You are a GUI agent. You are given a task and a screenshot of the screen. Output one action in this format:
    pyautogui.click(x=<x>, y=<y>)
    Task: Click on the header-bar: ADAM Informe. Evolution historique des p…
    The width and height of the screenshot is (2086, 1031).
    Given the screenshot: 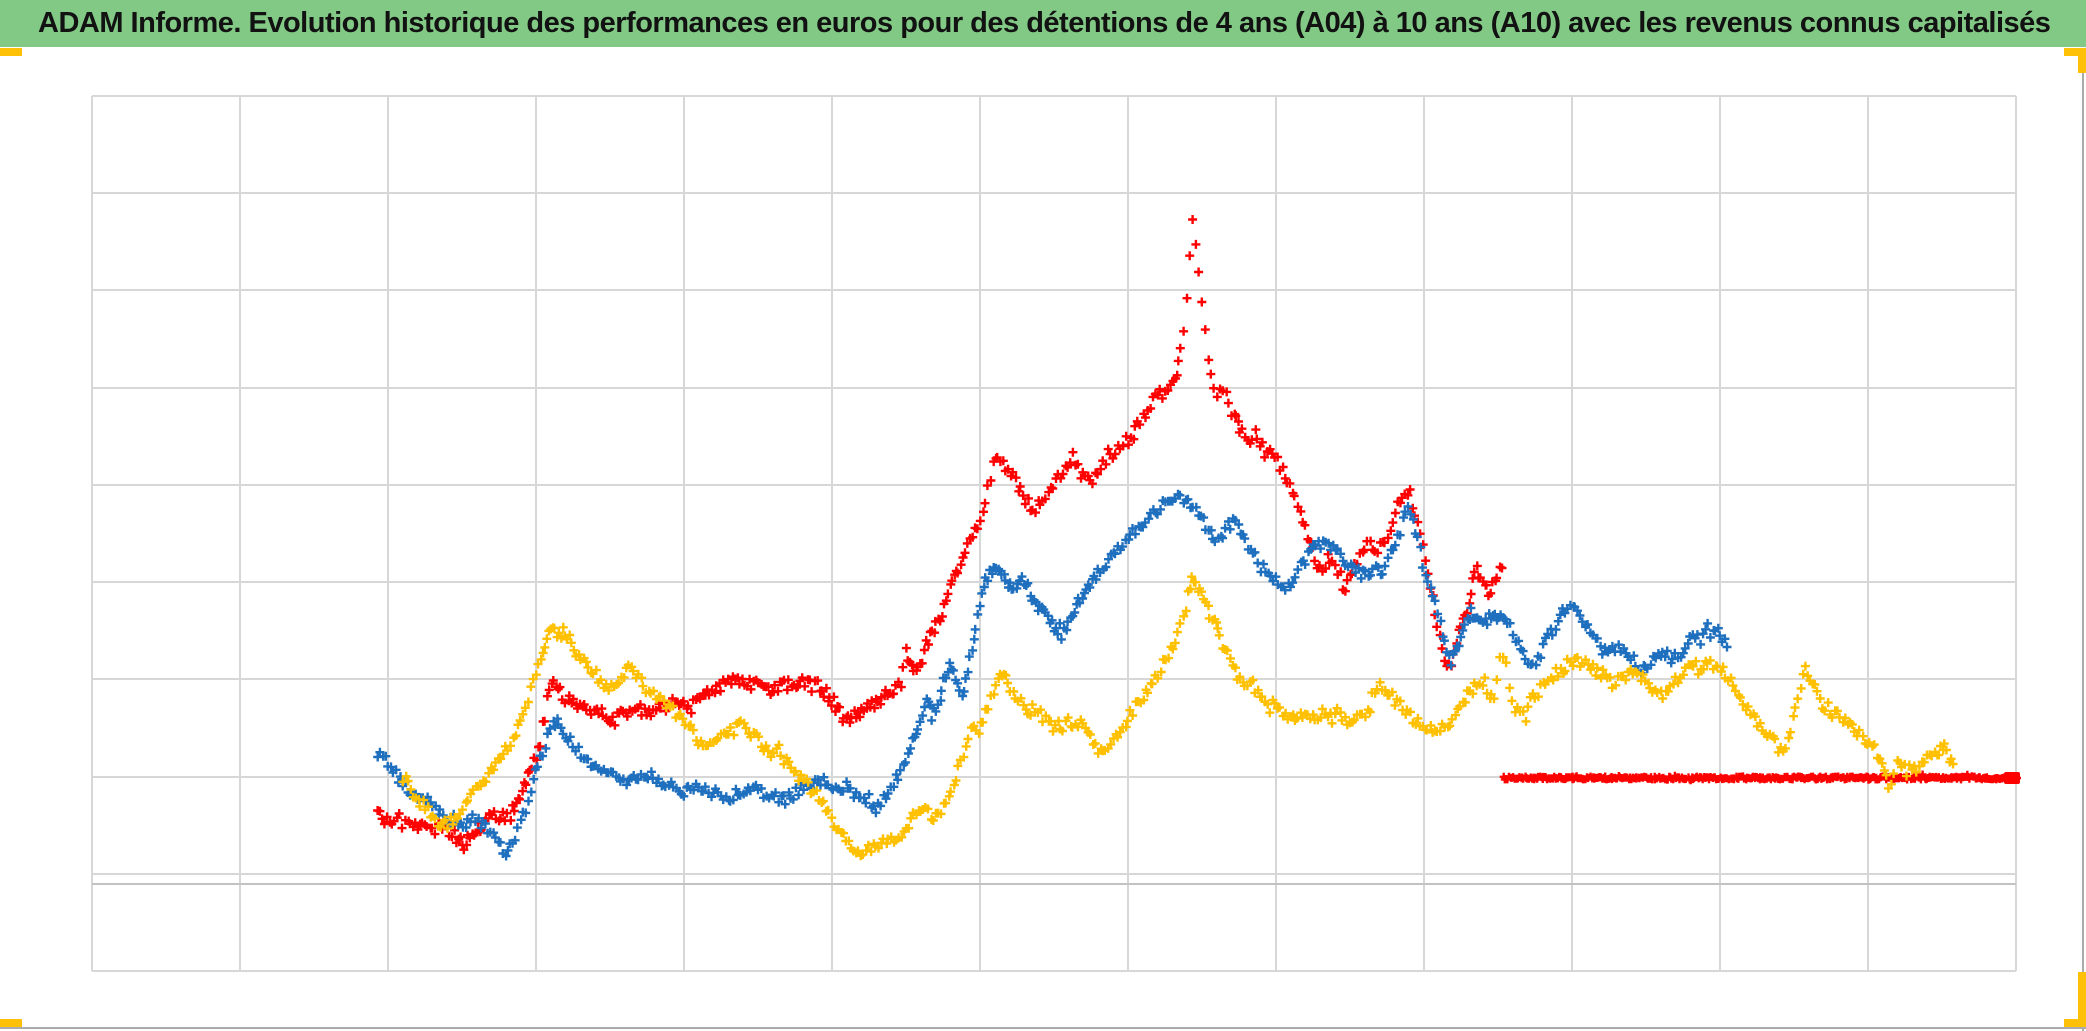 What is the action you would take?
    pyautogui.click(x=1043, y=23)
    